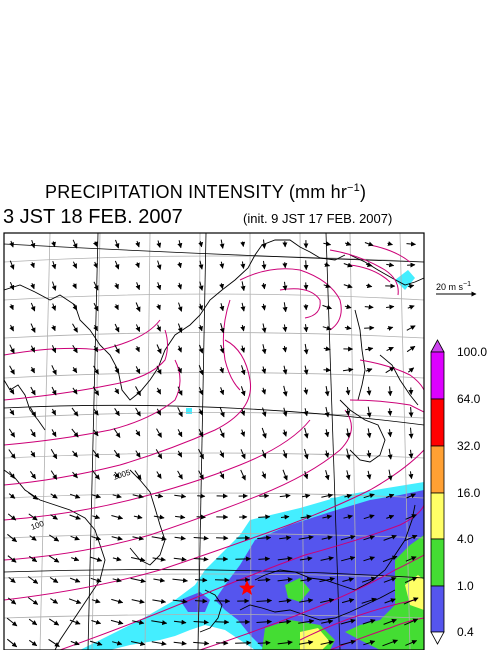 The height and width of the screenshot is (650, 500). What do you see at coordinates (360, 355) in the screenshot?
I see `coast-sakhalin` at bounding box center [360, 355].